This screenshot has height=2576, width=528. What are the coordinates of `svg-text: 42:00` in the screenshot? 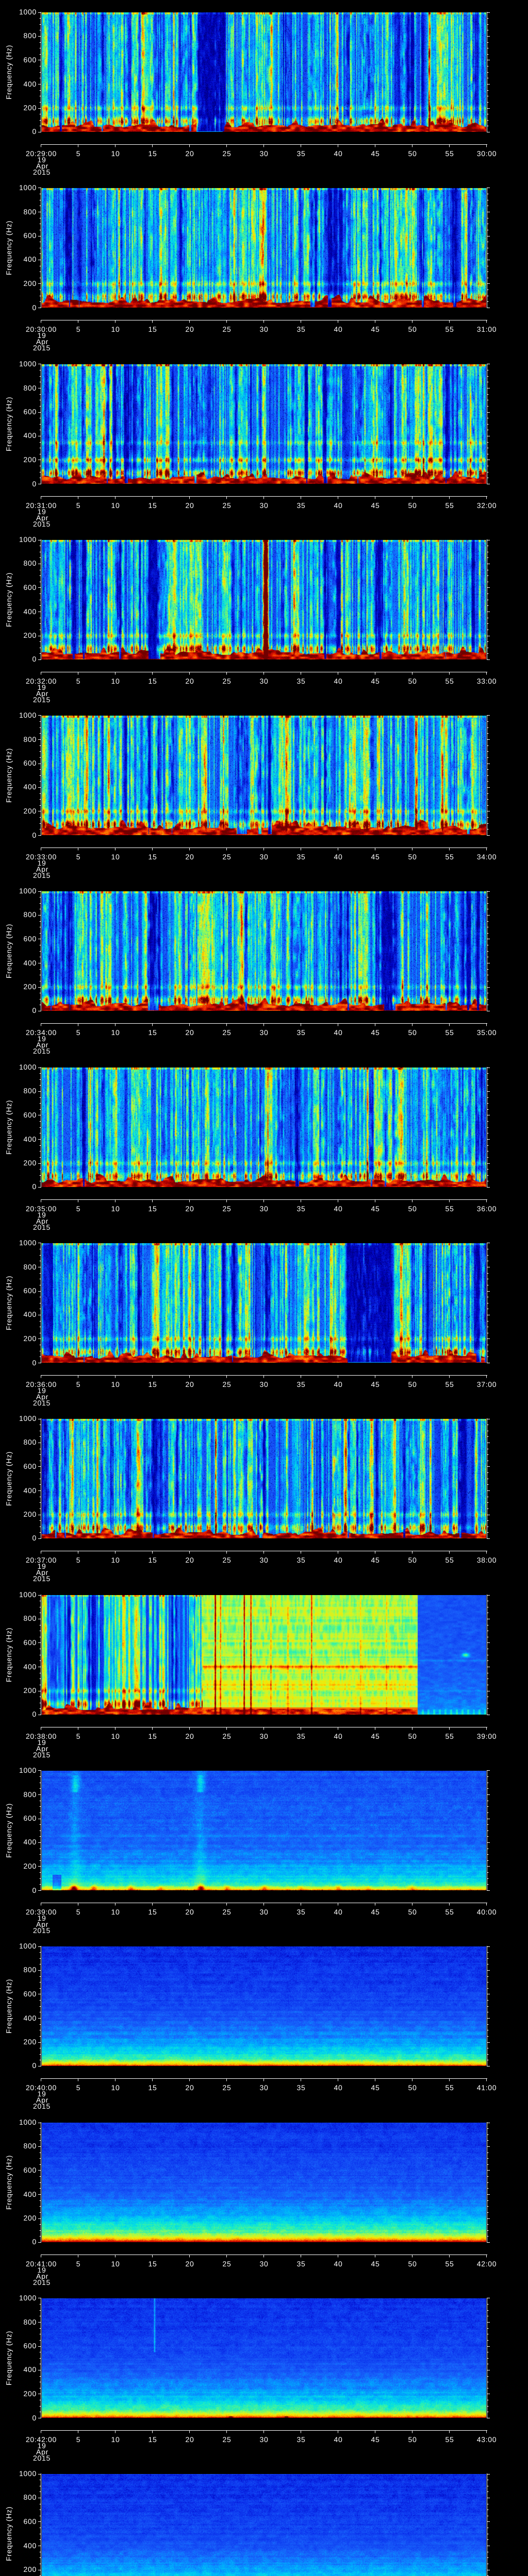 It's located at (487, 2264).